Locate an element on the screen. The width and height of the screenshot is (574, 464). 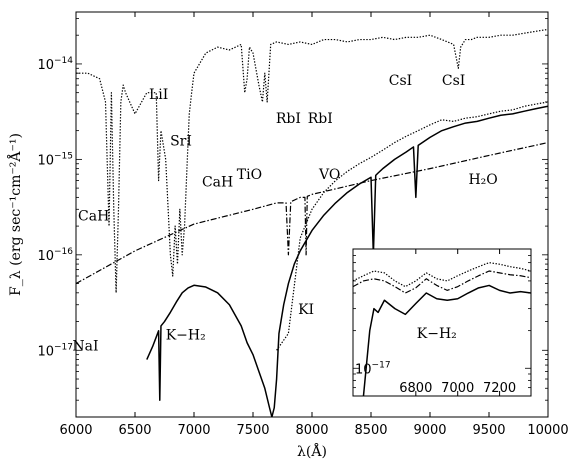
inset-x-tick-label: 7200 is located at coordinates (499, 388).